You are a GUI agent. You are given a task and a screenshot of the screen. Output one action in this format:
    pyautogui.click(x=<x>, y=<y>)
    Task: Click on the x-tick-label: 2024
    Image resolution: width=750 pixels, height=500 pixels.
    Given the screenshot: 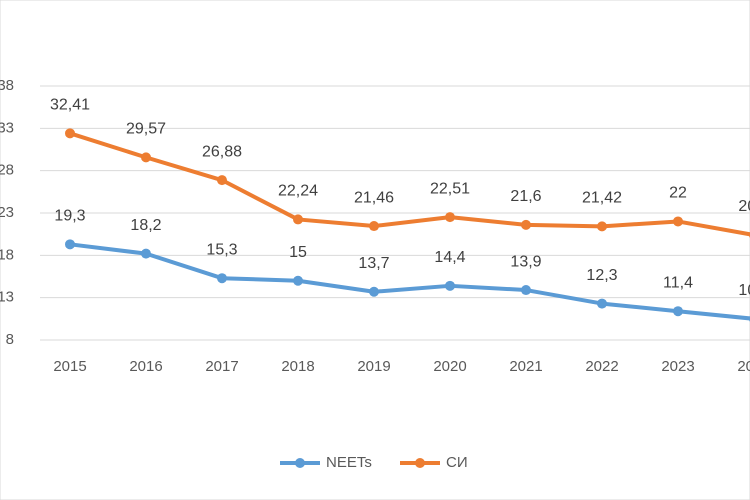 What is the action you would take?
    pyautogui.click(x=743, y=366)
    